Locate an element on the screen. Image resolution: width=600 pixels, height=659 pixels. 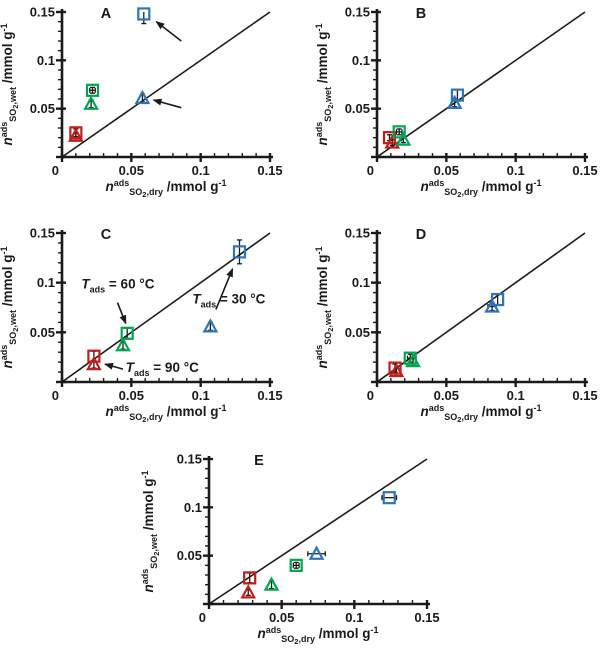
temp-annotation: Tads = 30 °C is located at coordinates (228, 301).